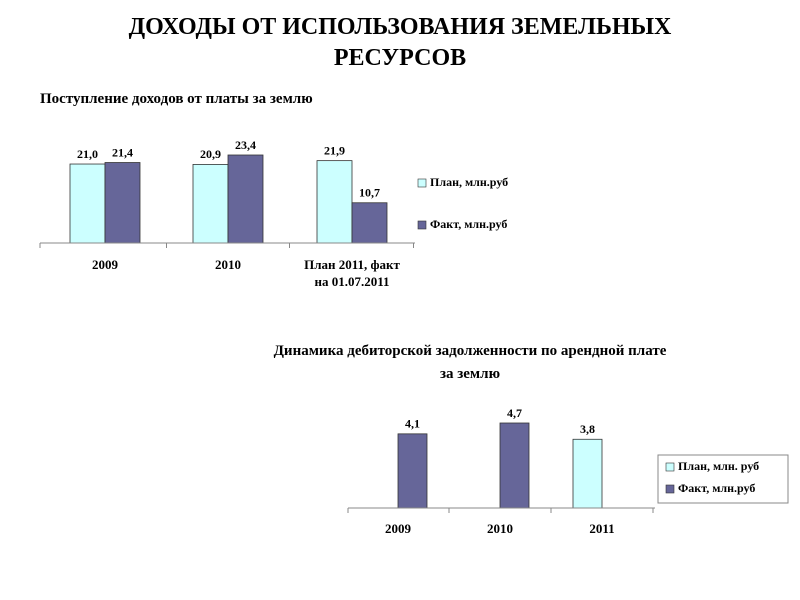  I want to click on value-label: 23,4, so click(245, 145).